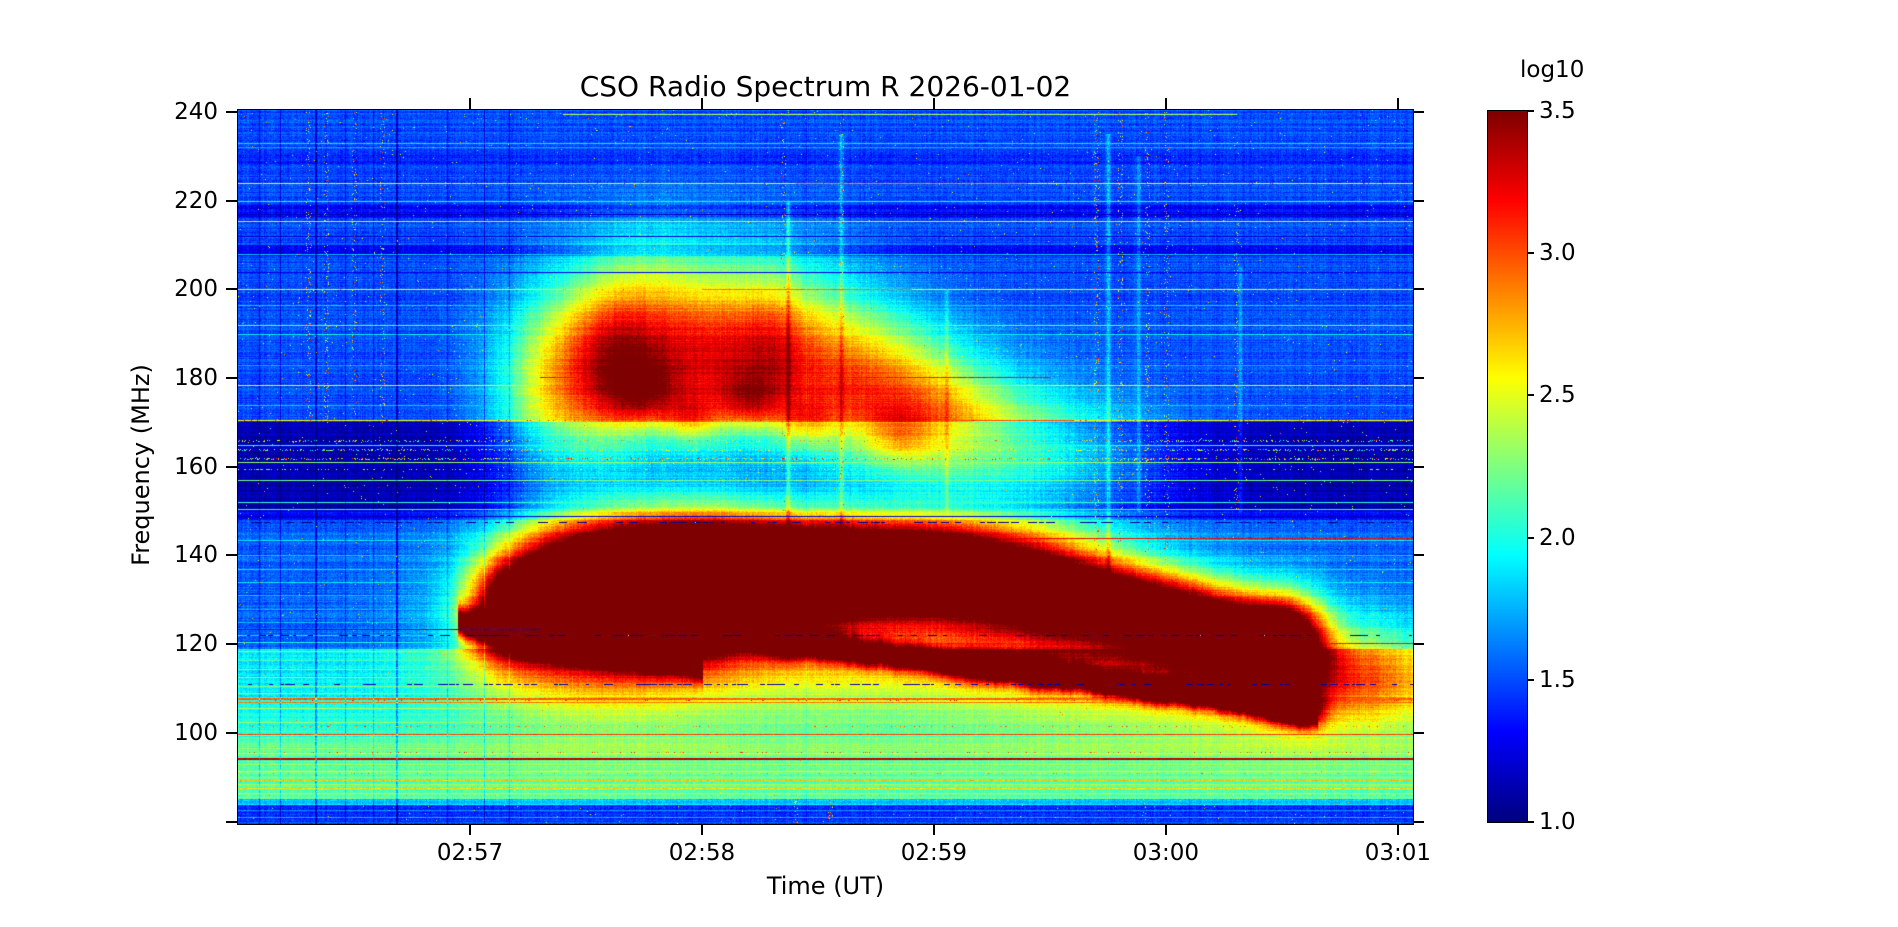 Image resolution: width=1898 pixels, height=927 pixels. I want to click on y-tick-label: 200, so click(196, 289).